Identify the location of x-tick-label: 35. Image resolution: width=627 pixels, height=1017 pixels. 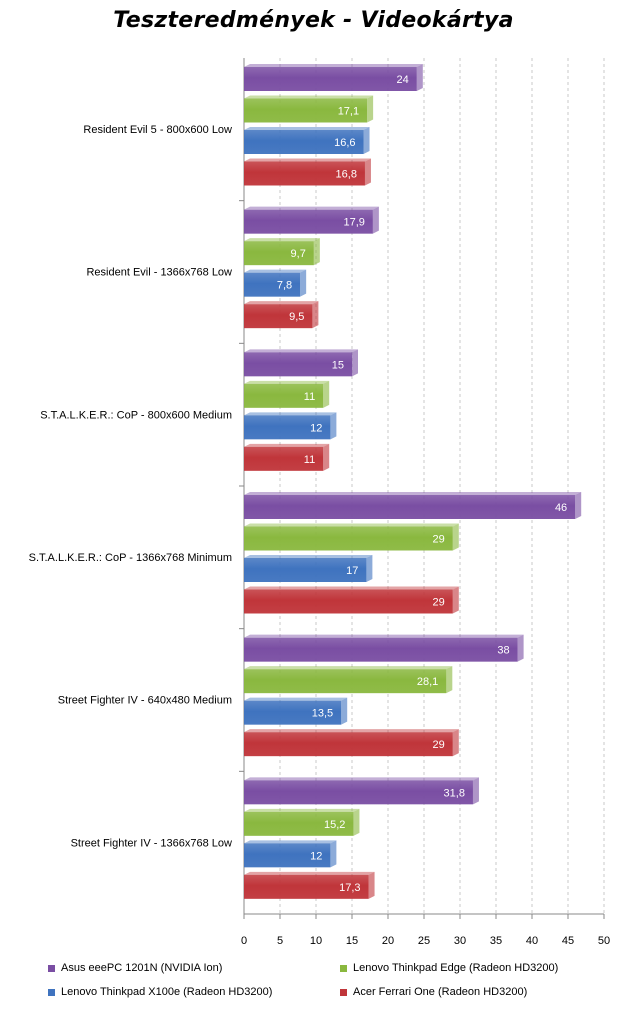
(496, 941).